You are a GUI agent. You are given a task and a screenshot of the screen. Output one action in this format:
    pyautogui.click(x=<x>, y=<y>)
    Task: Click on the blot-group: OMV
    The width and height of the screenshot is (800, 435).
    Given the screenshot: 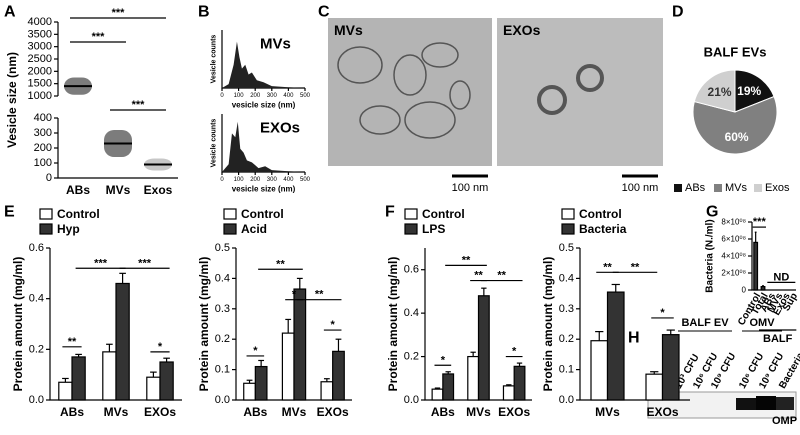 What is the action you would take?
    pyautogui.click(x=762, y=323)
    